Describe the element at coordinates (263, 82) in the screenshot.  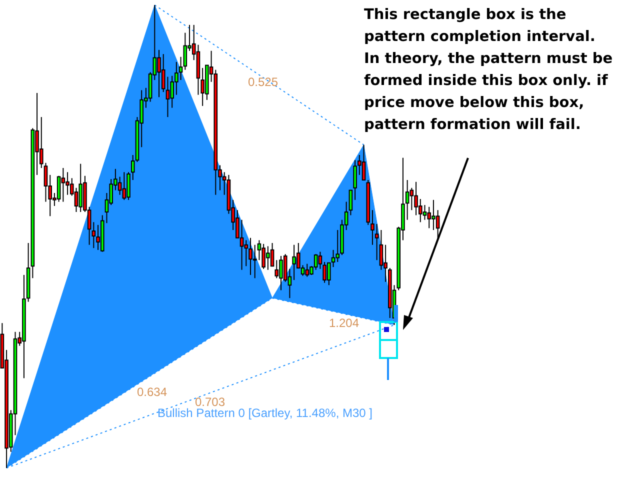
I see `annotation: 0.525` at that location.